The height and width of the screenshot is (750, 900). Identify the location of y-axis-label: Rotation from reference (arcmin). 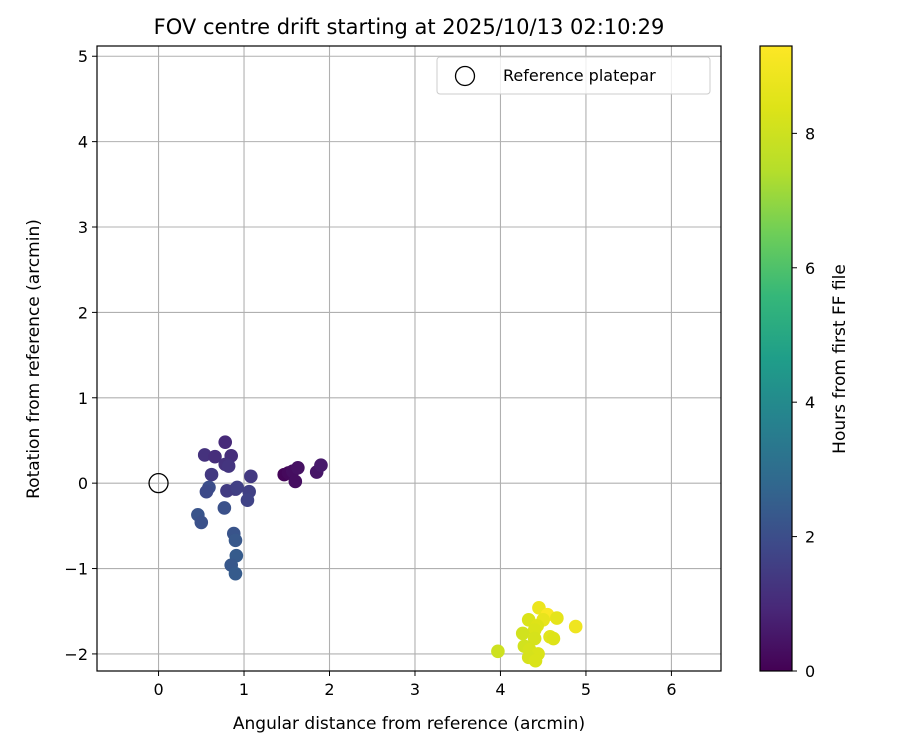
(34, 359).